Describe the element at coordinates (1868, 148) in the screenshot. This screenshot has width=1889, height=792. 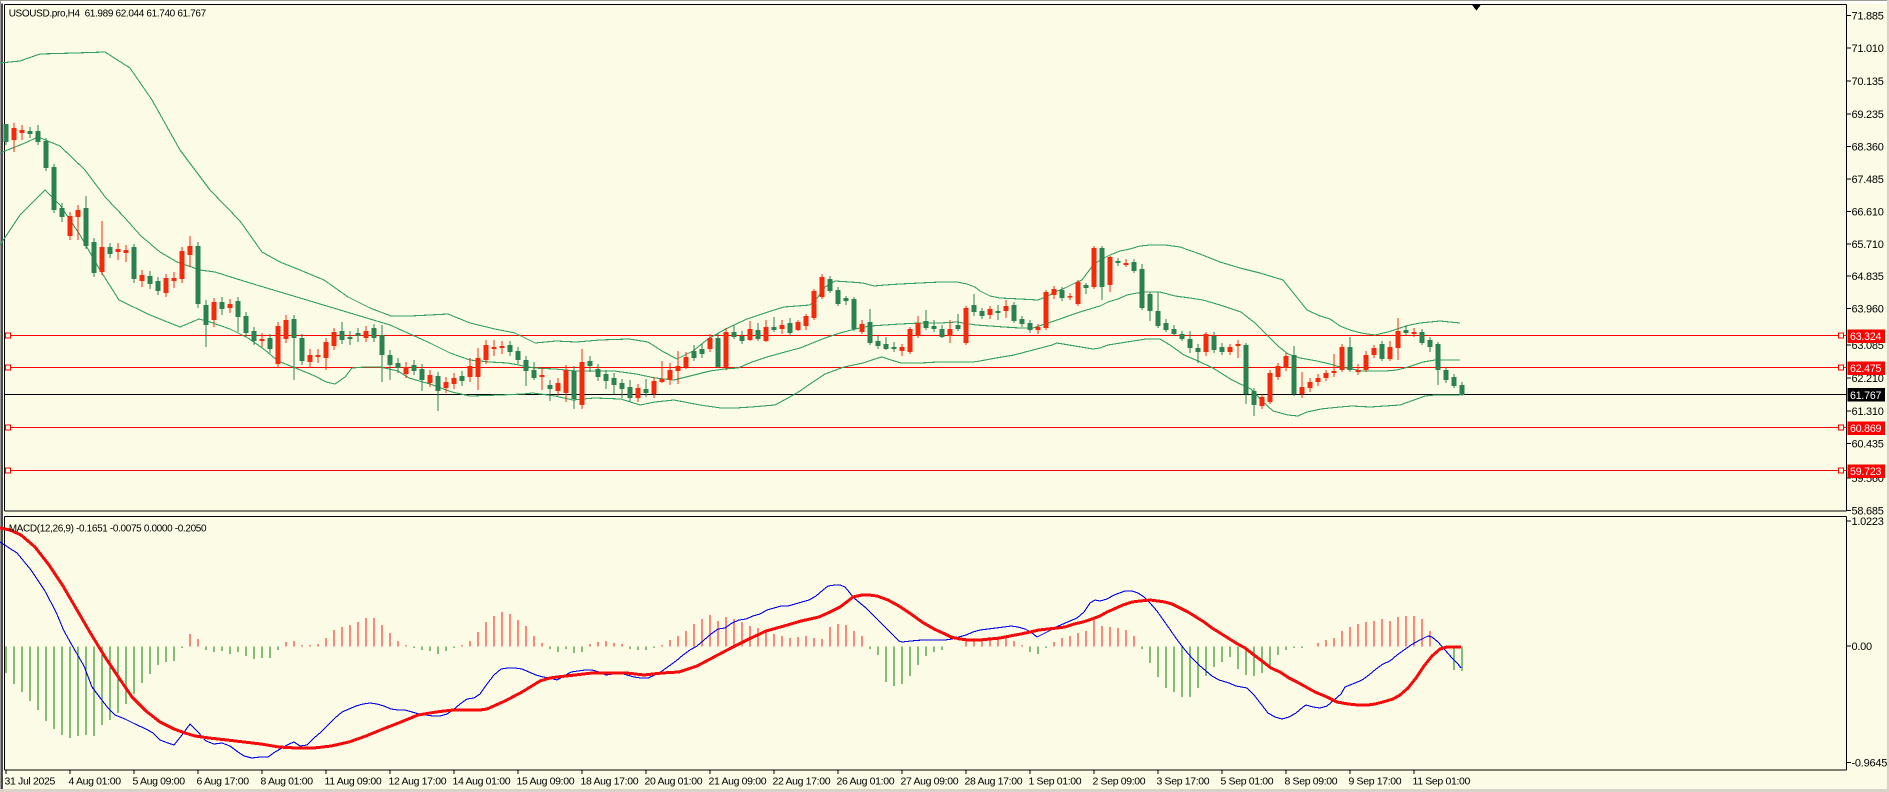
I see `svg-text: 68.360` at that location.